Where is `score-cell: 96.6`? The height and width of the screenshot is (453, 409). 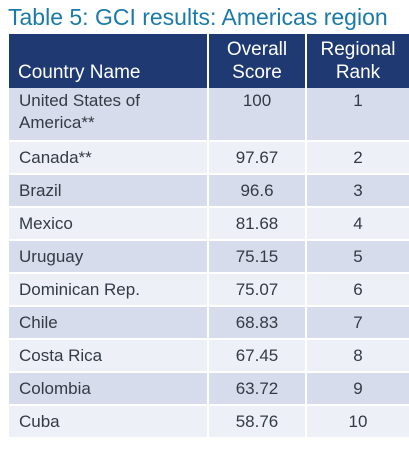
score-cell: 96.6 is located at coordinates (258, 191).